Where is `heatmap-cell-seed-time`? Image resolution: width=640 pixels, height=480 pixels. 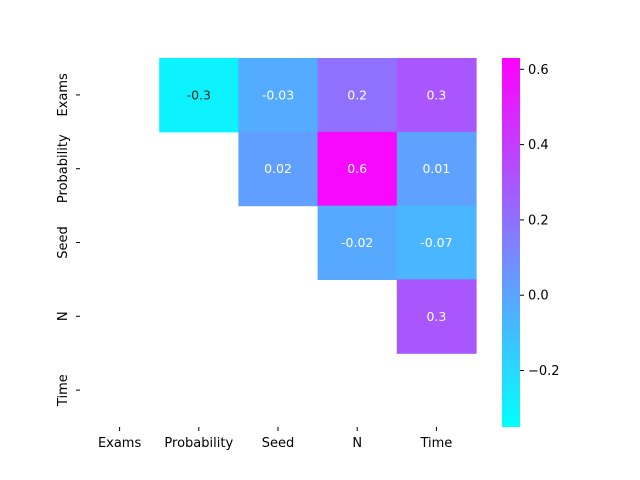 heatmap-cell-seed-time is located at coordinates (436, 242).